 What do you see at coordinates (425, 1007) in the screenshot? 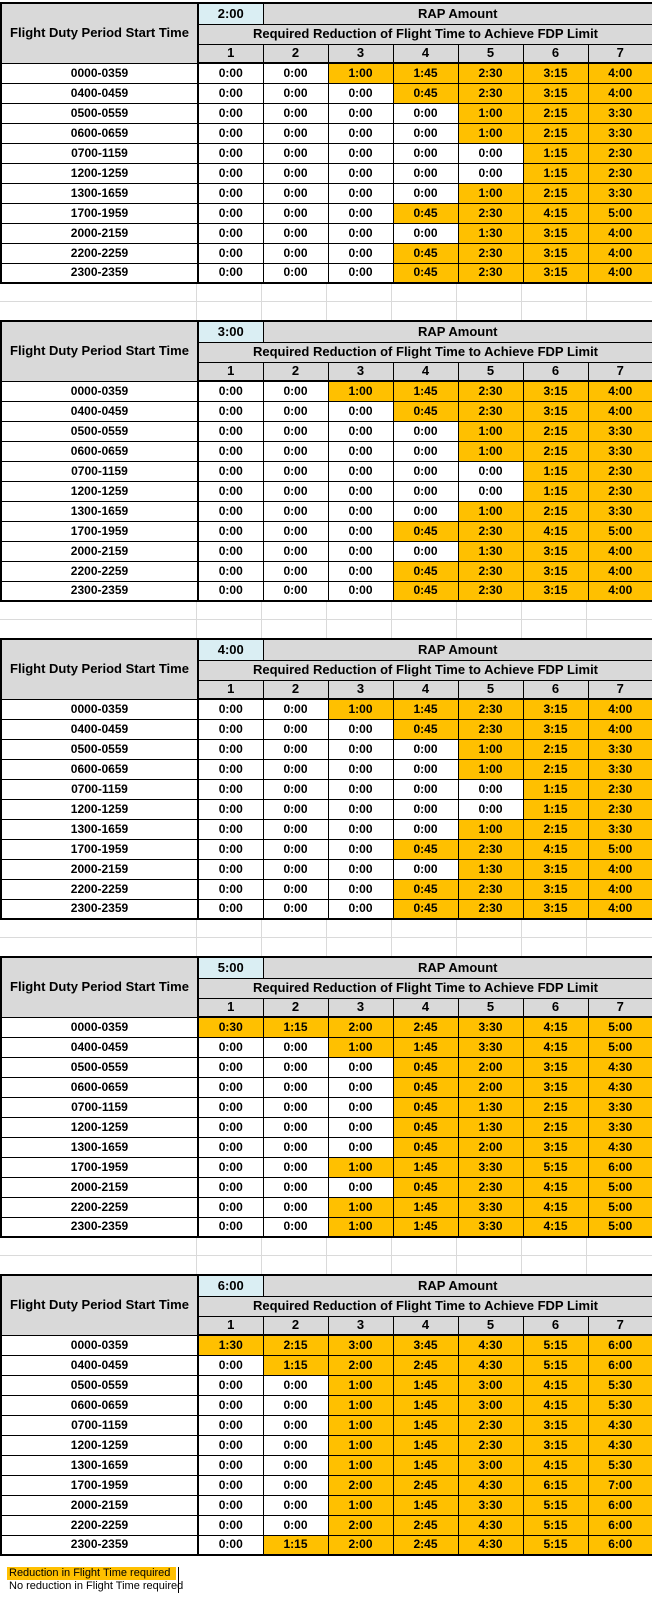
I see `fdp-limit-column-header: 4` at bounding box center [425, 1007].